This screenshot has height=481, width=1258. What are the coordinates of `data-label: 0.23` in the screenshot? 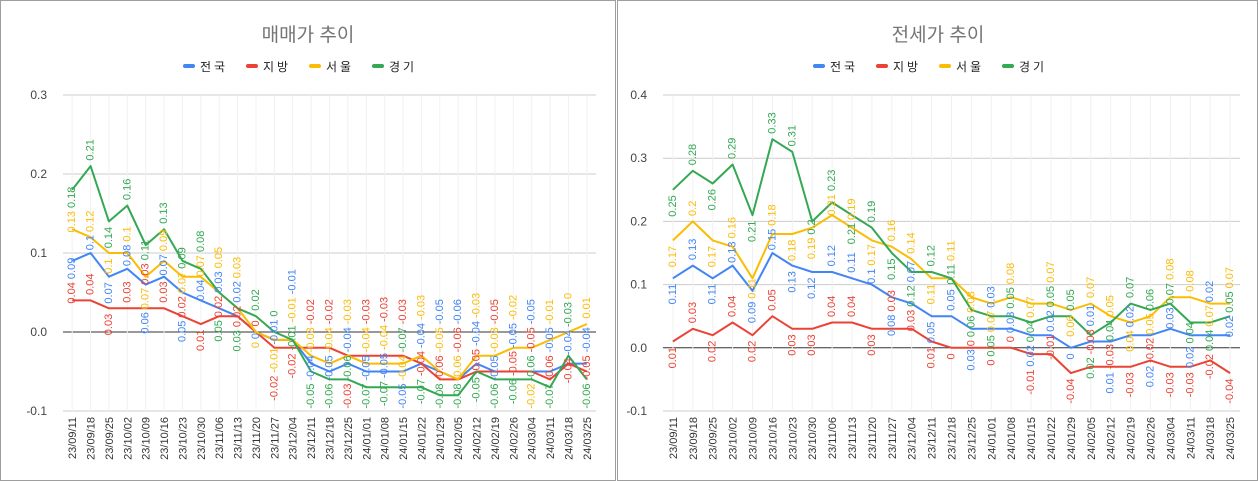 It's located at (832, 180).